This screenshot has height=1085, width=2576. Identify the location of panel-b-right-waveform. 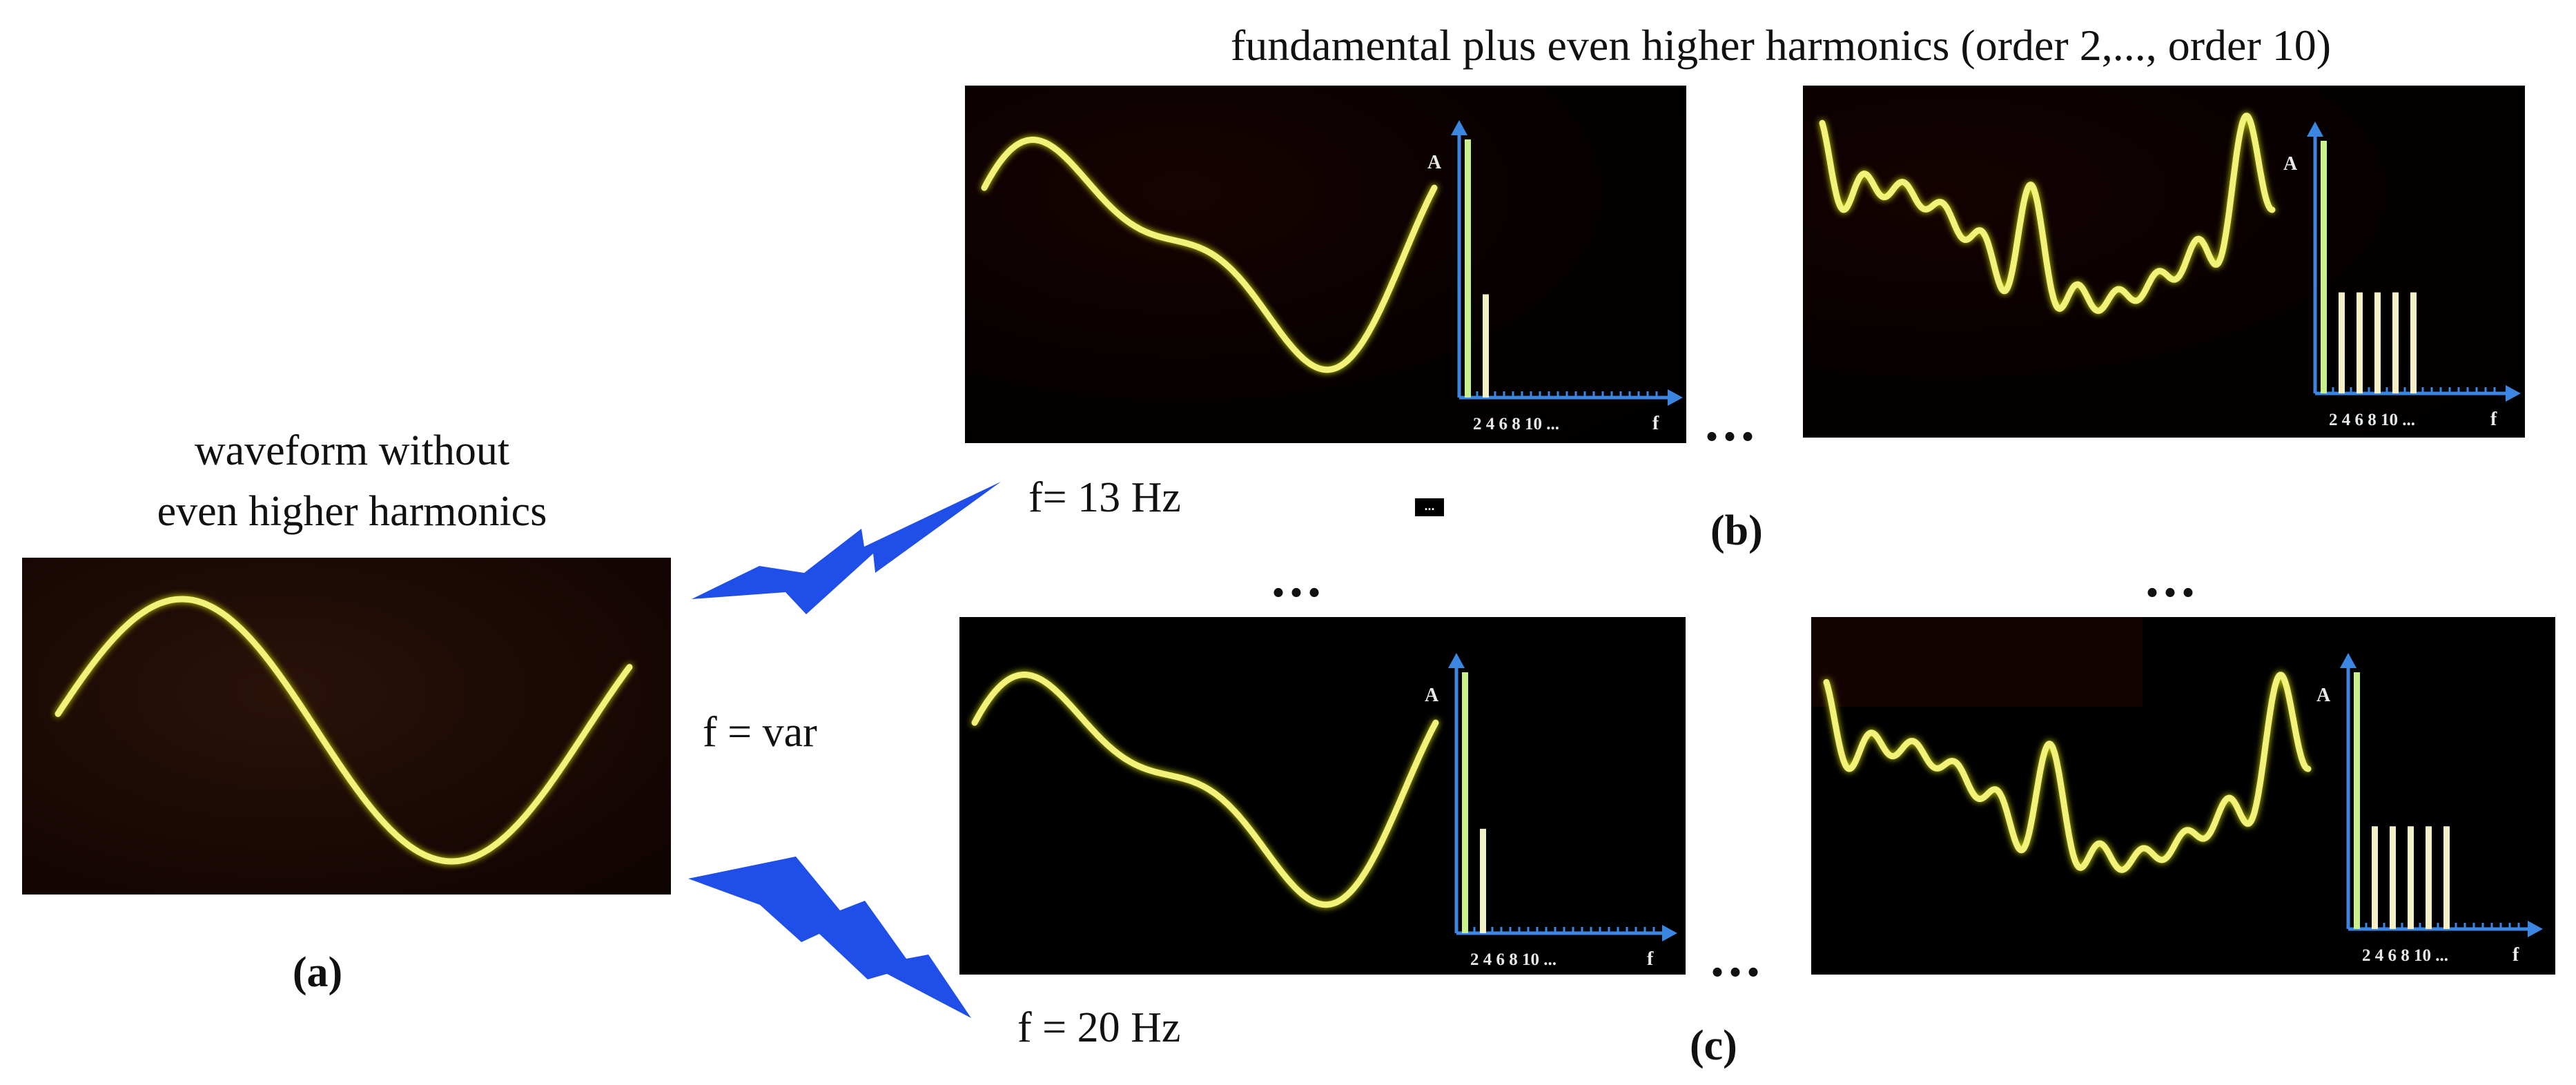
(2047, 213).